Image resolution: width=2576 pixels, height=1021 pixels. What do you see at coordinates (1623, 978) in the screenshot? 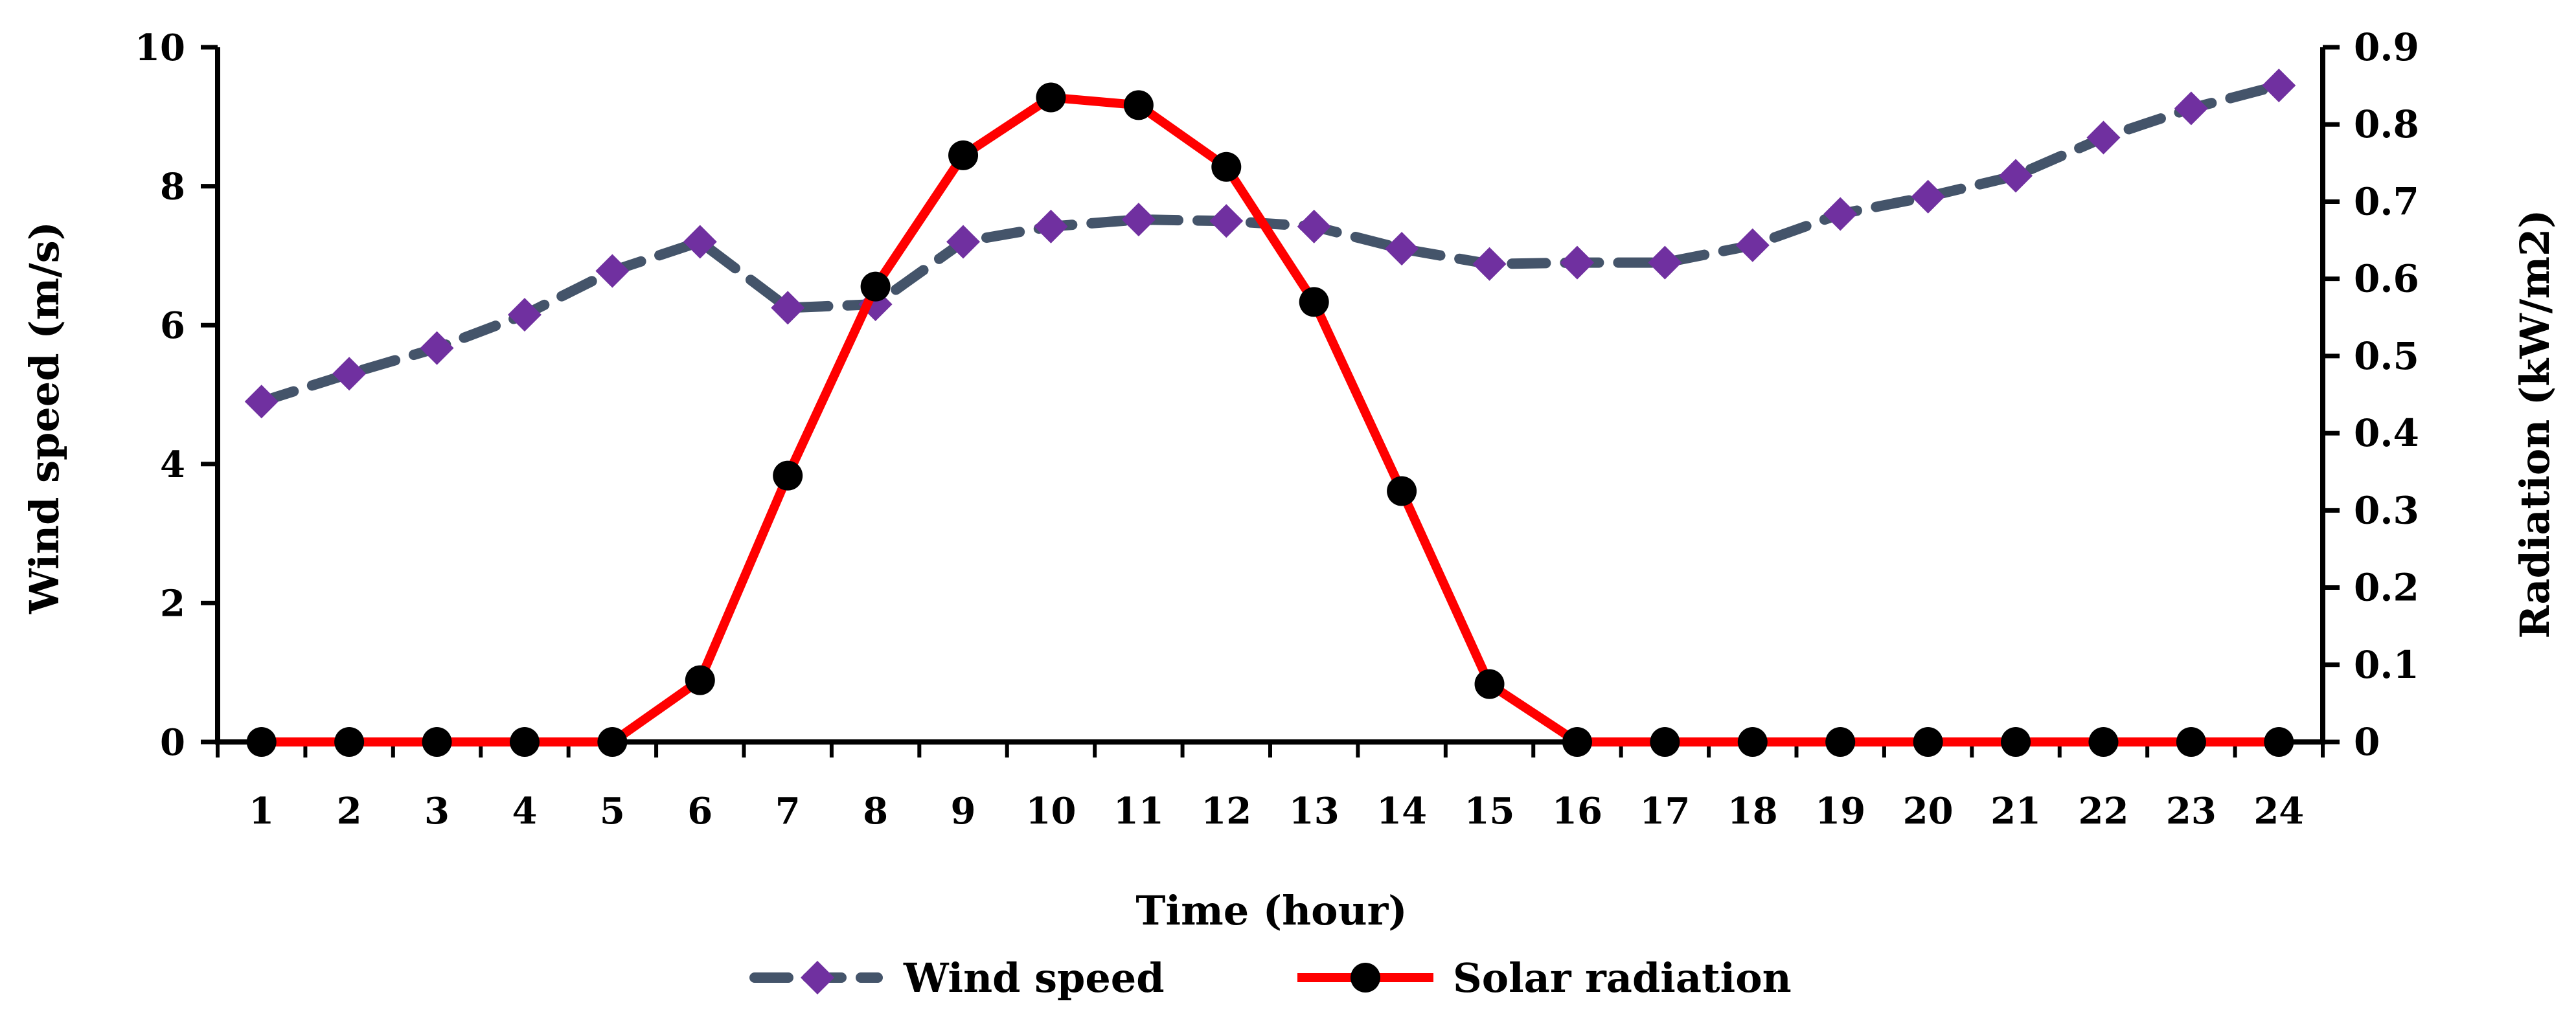
I see `legend-label: Solar radiation` at bounding box center [1623, 978].